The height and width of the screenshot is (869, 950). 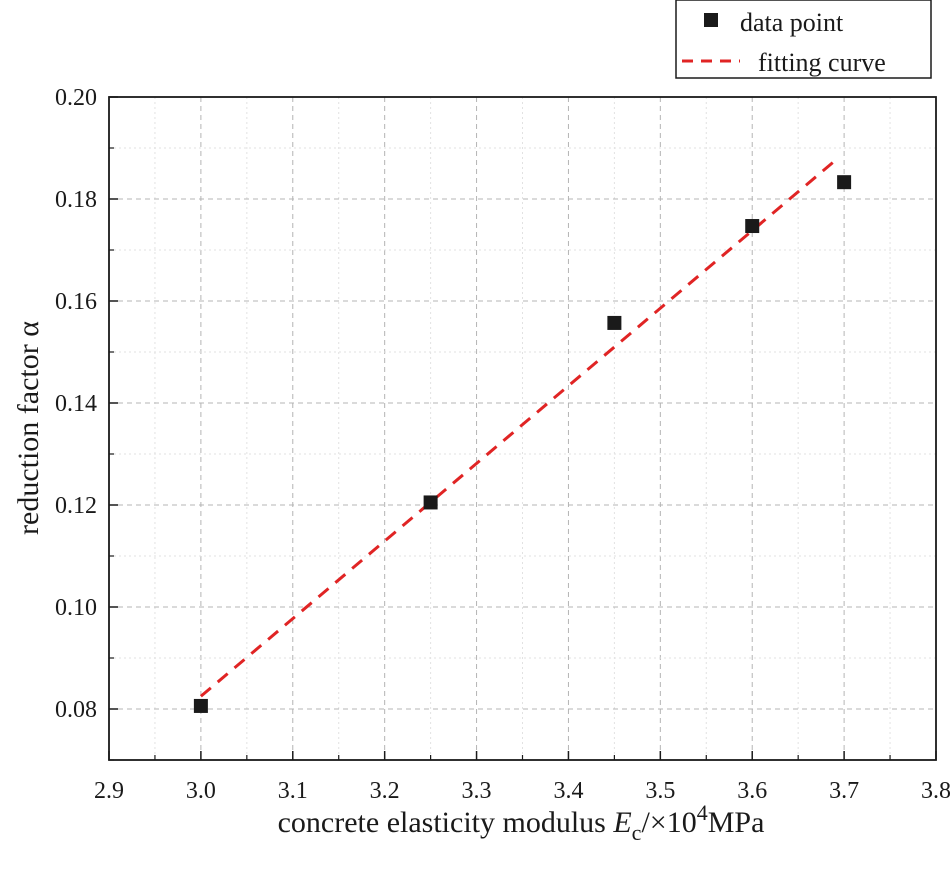 I want to click on x-tick-label: 2.9, so click(x=109, y=791).